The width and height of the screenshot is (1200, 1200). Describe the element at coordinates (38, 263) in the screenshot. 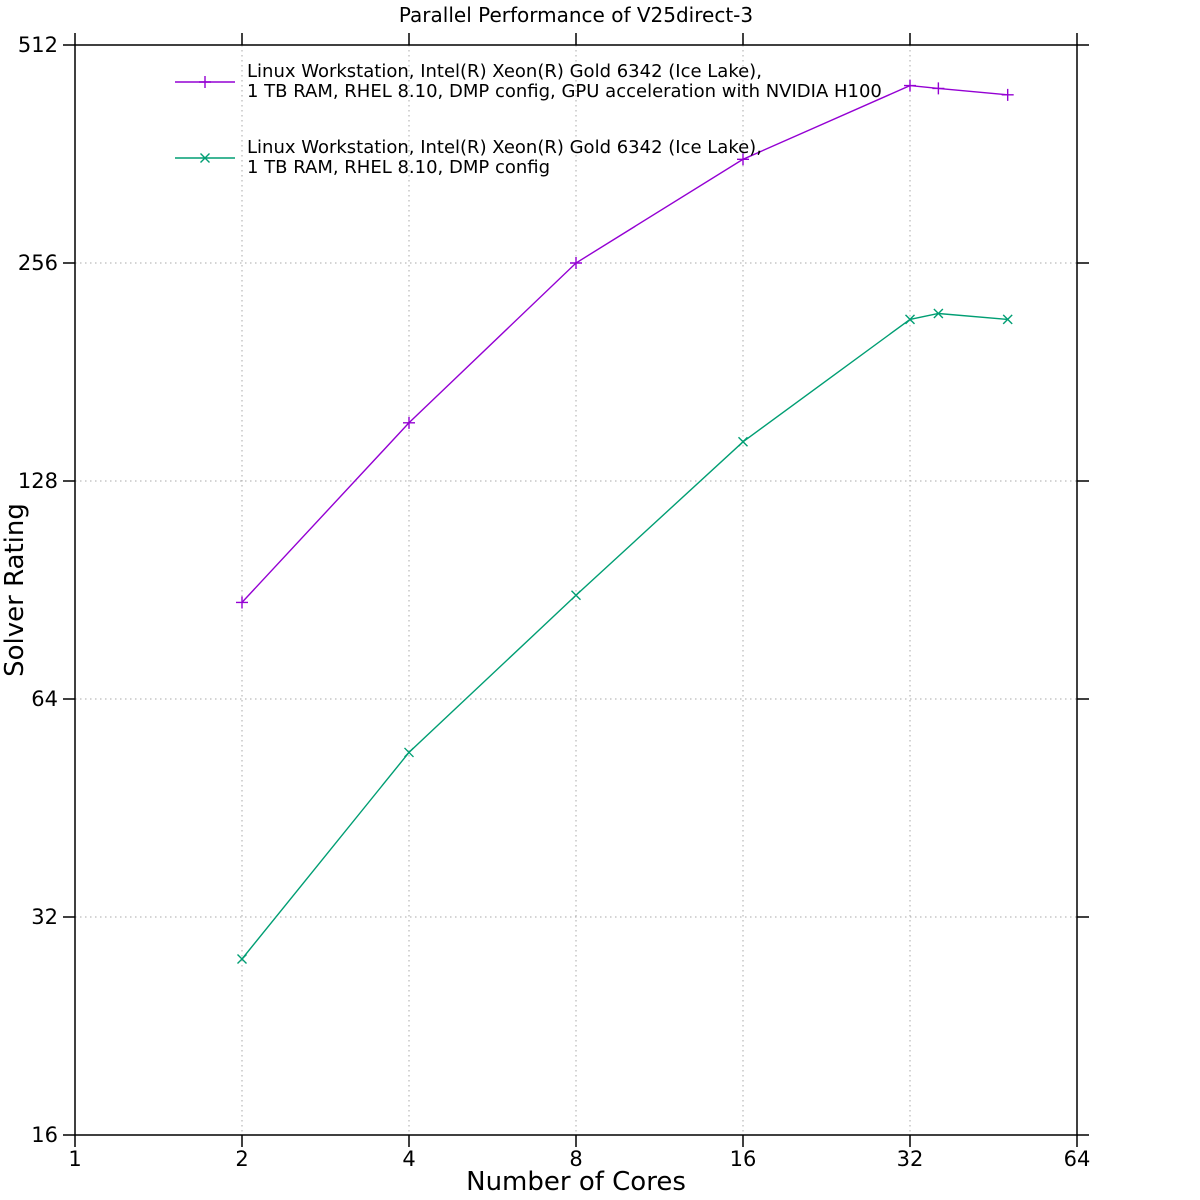

I see `y-tick-label-256: 256` at that location.